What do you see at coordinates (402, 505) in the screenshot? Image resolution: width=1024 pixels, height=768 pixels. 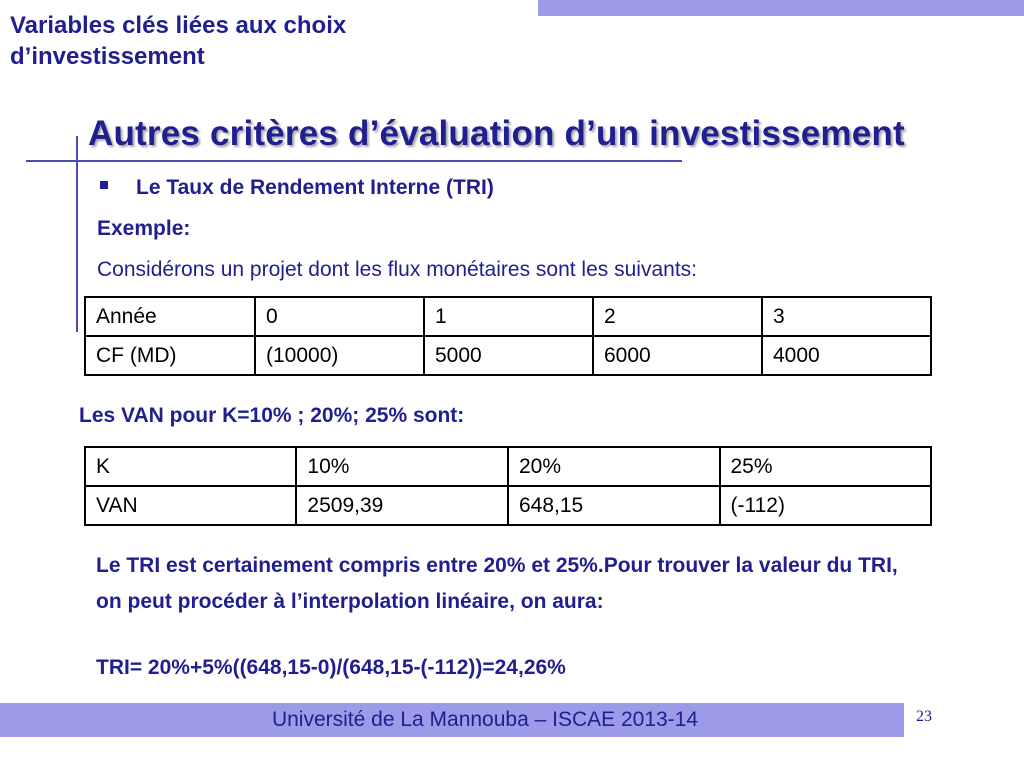 I see `table-cell: 2509,39` at bounding box center [402, 505].